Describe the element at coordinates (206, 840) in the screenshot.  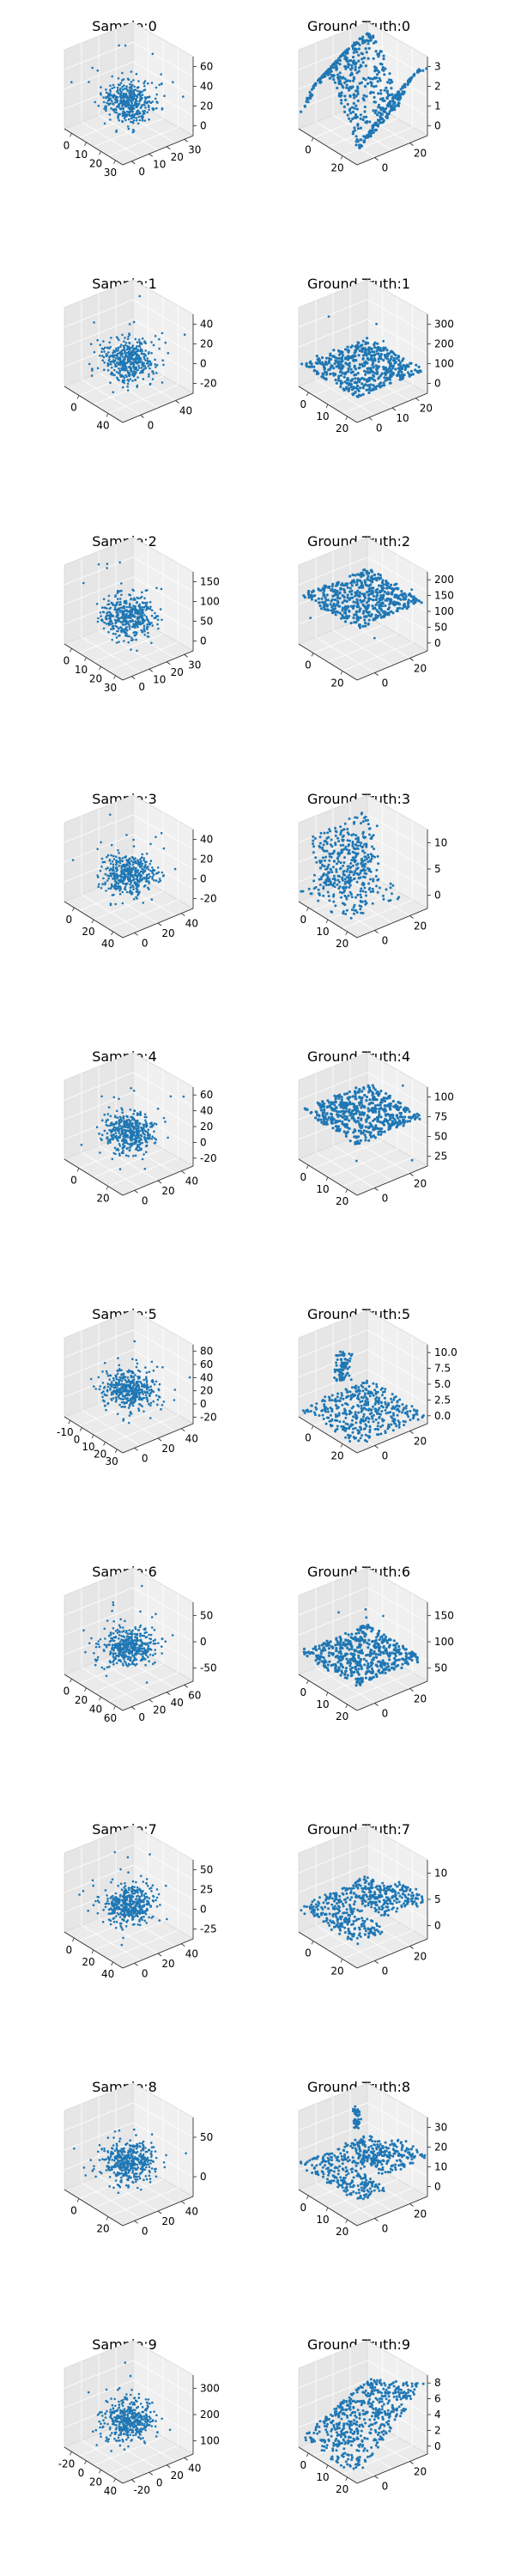
I see `z-tick-label: 40` at that location.